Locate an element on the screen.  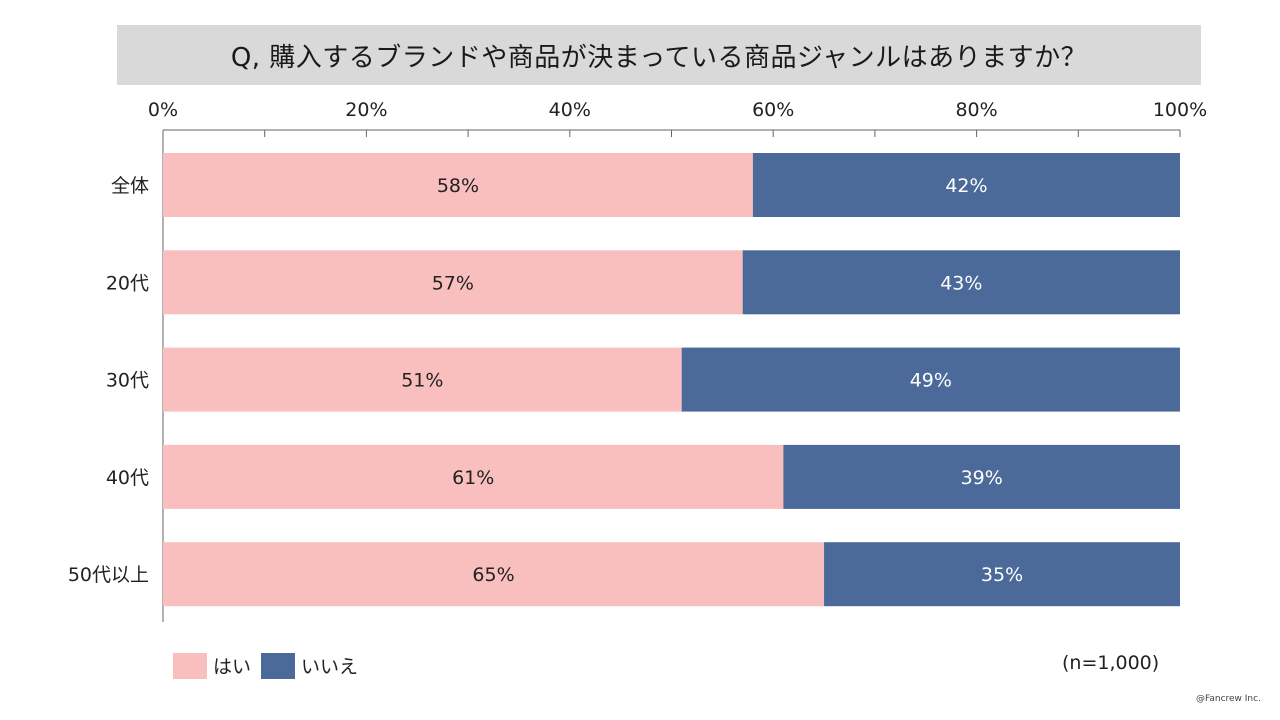
legend-item-yes: はい is located at coordinates (212, 665).